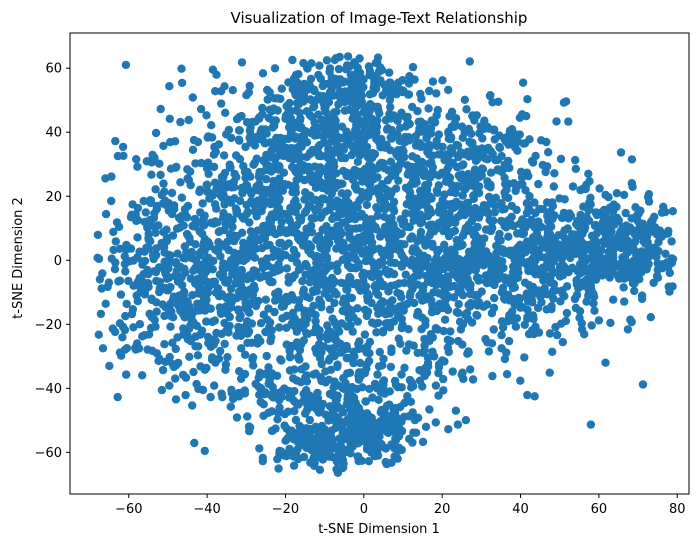 Image resolution: width=698 pixels, height=547 pixels. What do you see at coordinates (53, 197) in the screenshot?
I see `y-tick-label: 20` at bounding box center [53, 197].